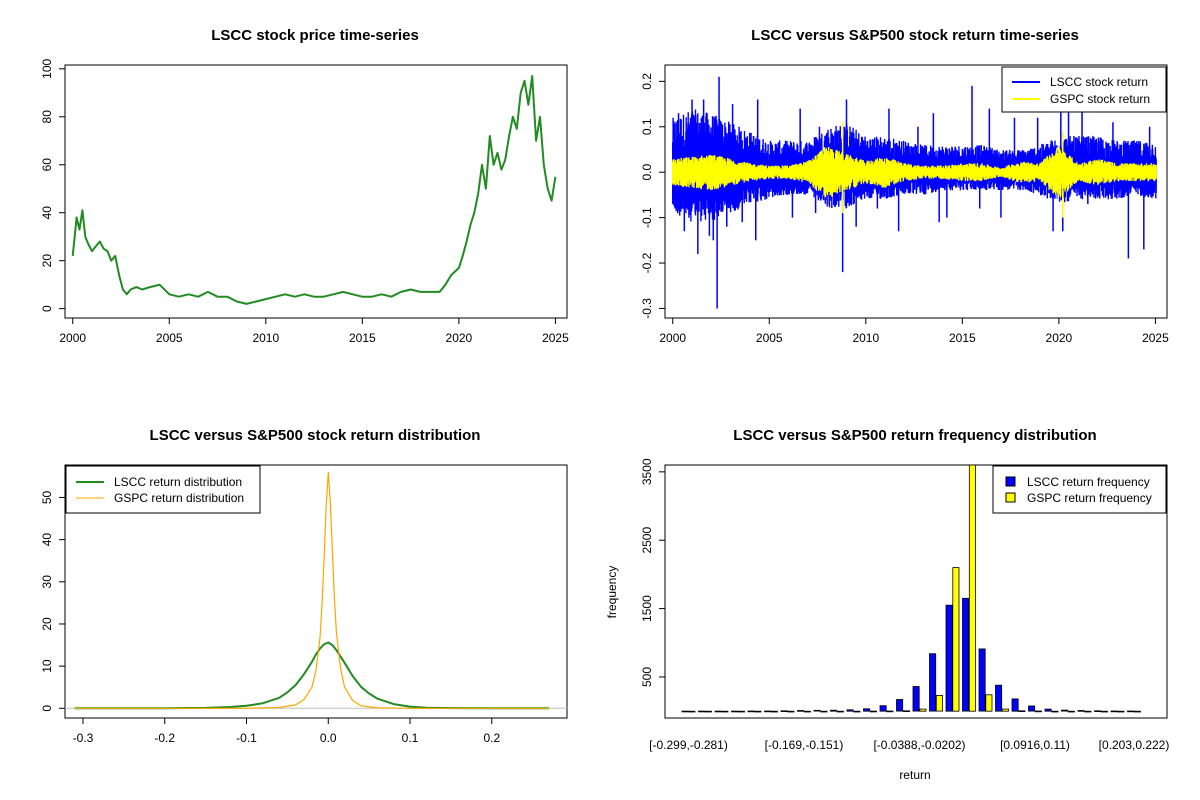 This screenshot has width=1200, height=800. I want to click on y-tick-label: 2500, so click(647, 540).